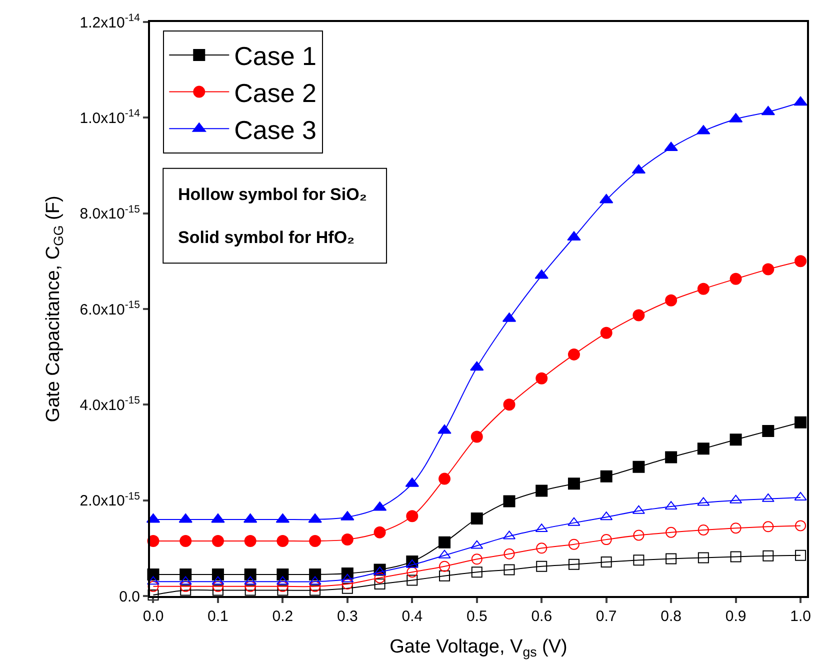 The image size is (832, 666). Describe the element at coordinates (129, 597) in the screenshot. I see `y-tick-label: 0.0` at that location.